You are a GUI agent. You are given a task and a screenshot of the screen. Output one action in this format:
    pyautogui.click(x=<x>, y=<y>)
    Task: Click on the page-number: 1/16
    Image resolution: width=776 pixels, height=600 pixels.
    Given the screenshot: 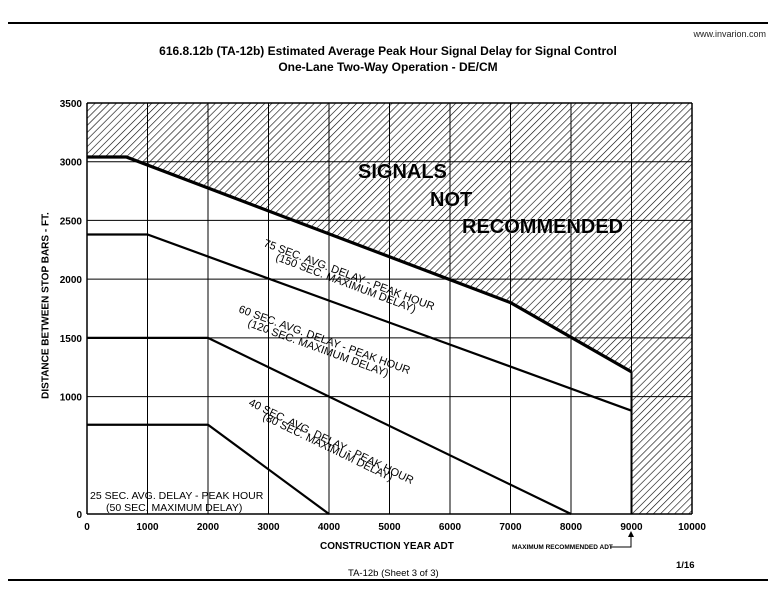 What is the action you would take?
    pyautogui.click(x=685, y=565)
    